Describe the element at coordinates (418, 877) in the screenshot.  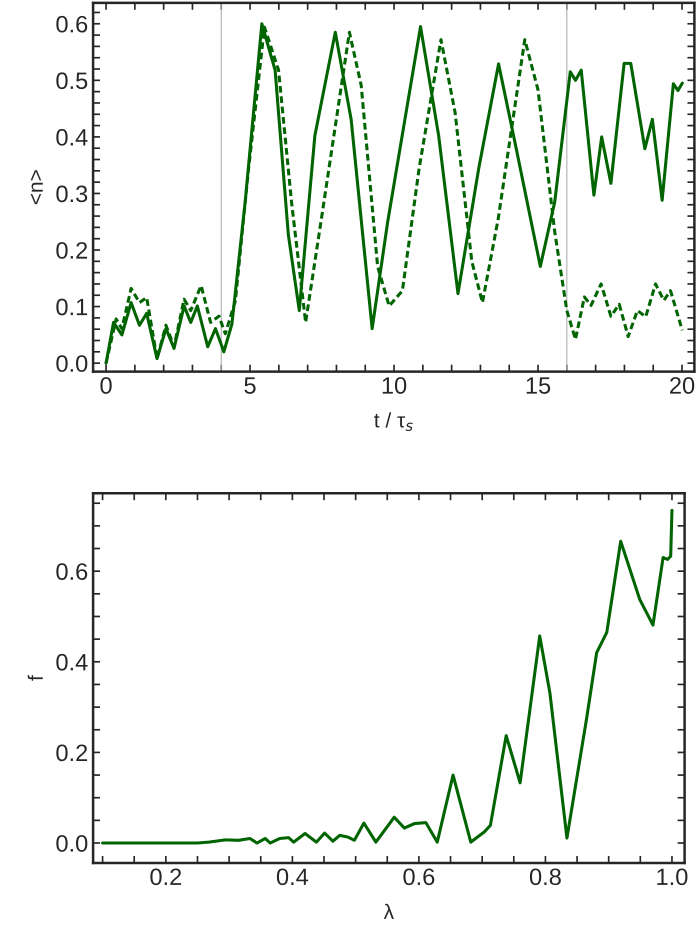
I see `x-tick-label: 0.6` at that location.